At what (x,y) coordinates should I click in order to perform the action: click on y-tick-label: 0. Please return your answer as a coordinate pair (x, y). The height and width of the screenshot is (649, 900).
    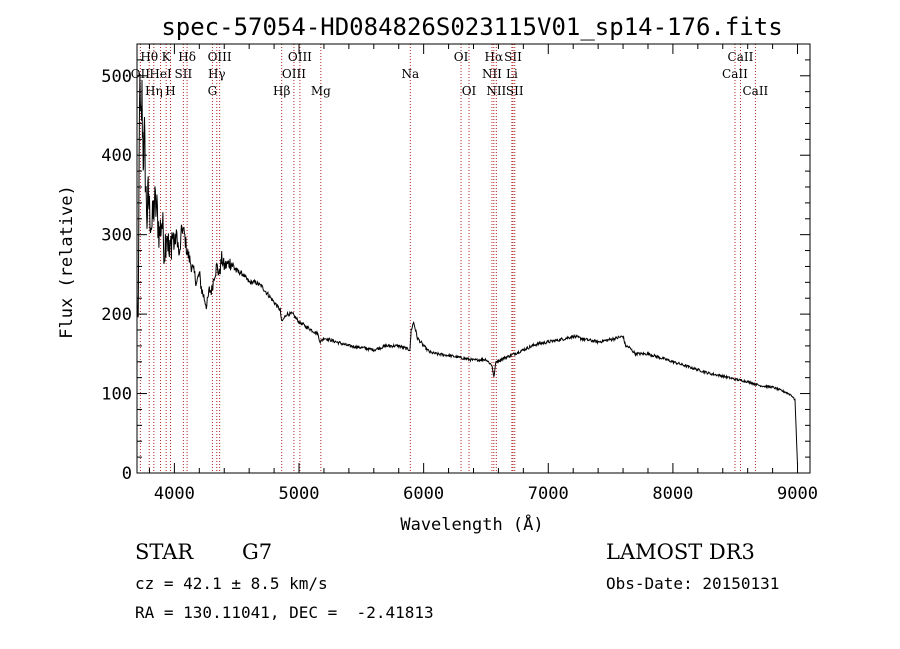
    Looking at the image, I should click on (127, 474).